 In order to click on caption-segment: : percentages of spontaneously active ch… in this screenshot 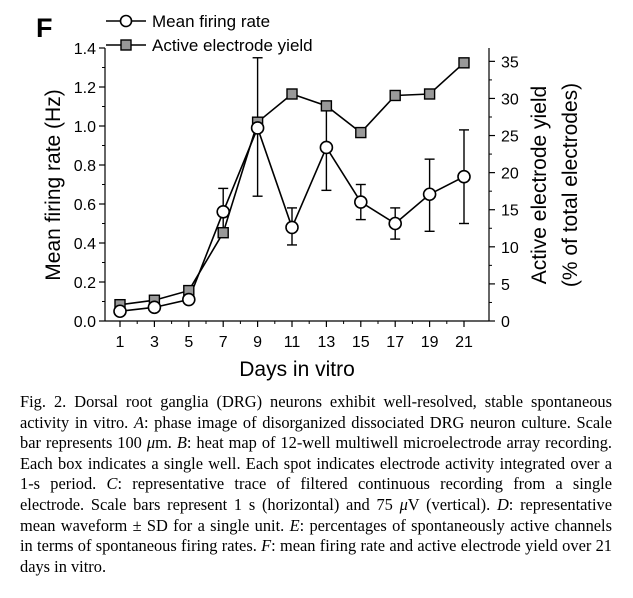, I will do `click(316, 535)`.